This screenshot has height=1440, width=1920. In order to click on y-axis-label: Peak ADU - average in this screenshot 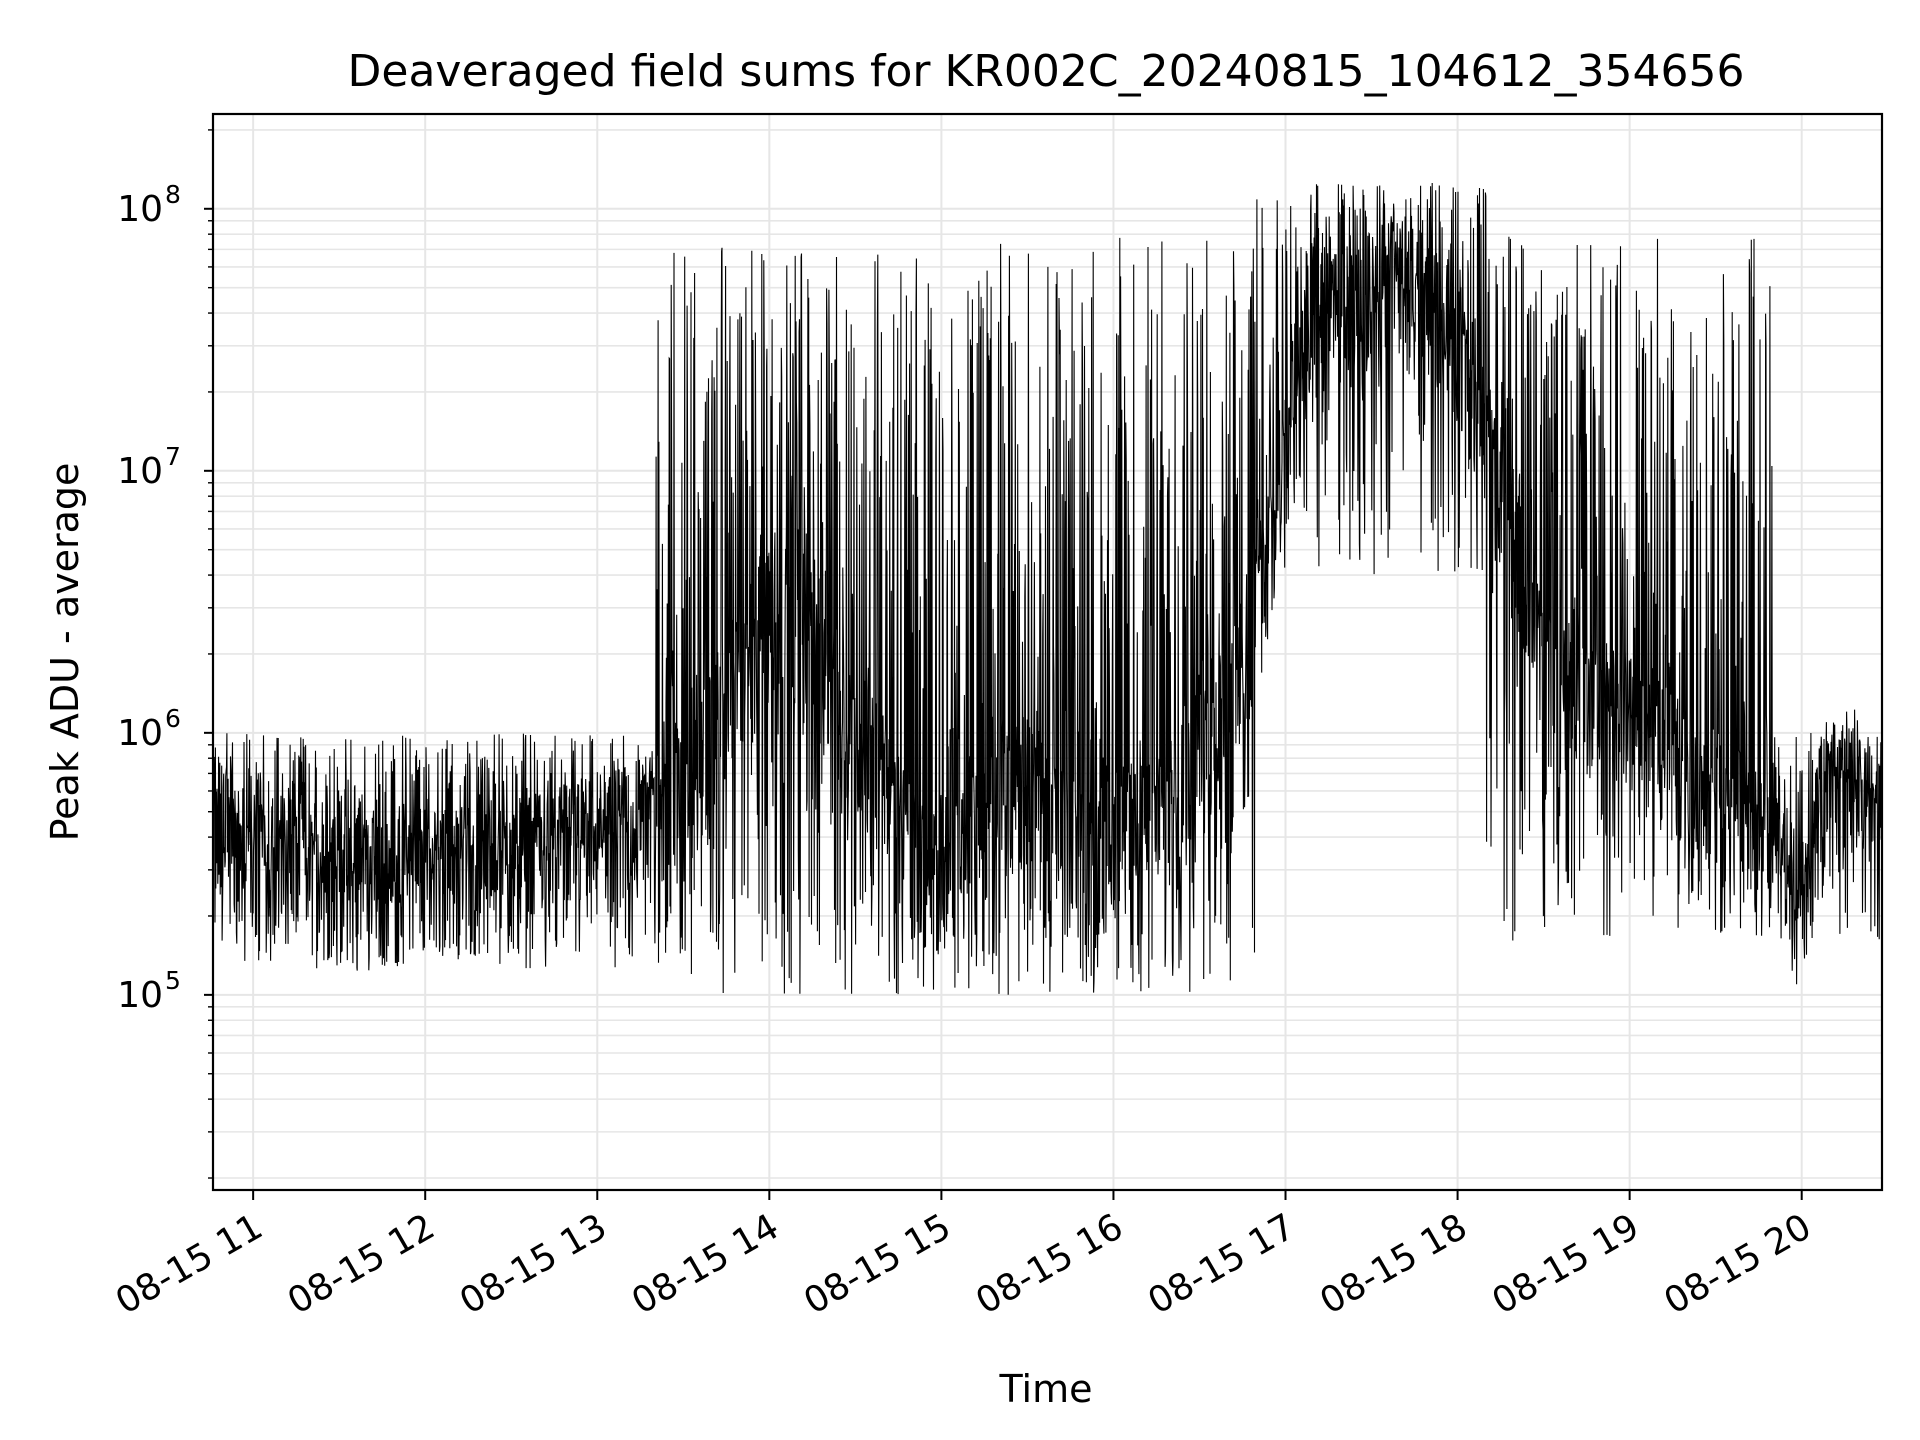, I will do `click(65, 652)`.